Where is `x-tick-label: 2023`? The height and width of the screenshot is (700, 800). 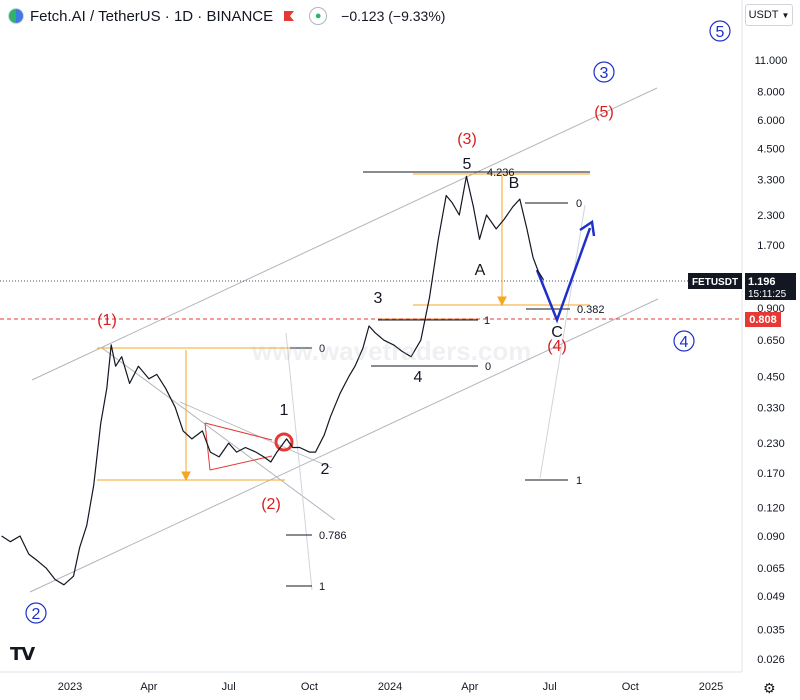
x-tick-label: 2023 is located at coordinates (70, 687).